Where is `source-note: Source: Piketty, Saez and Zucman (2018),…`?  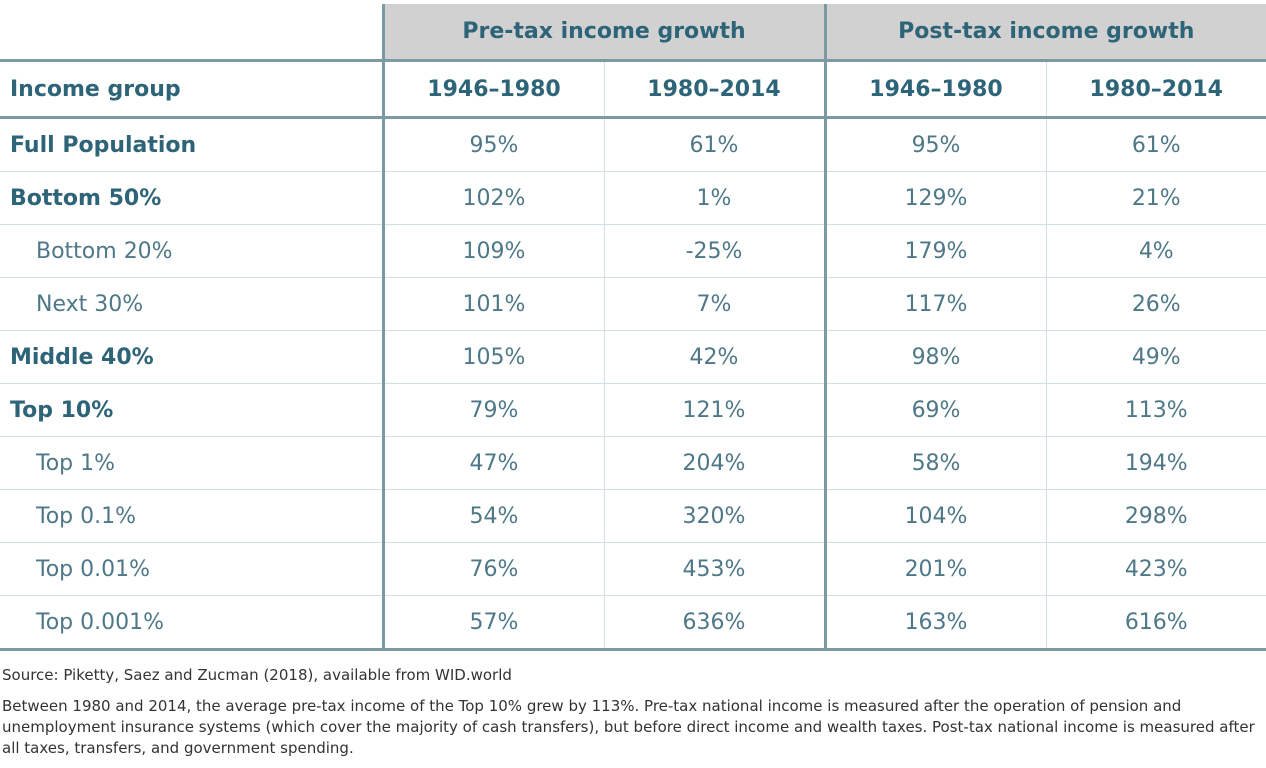
source-note: Source: Piketty, Saez and Zucman (2018),… is located at coordinates (257, 675).